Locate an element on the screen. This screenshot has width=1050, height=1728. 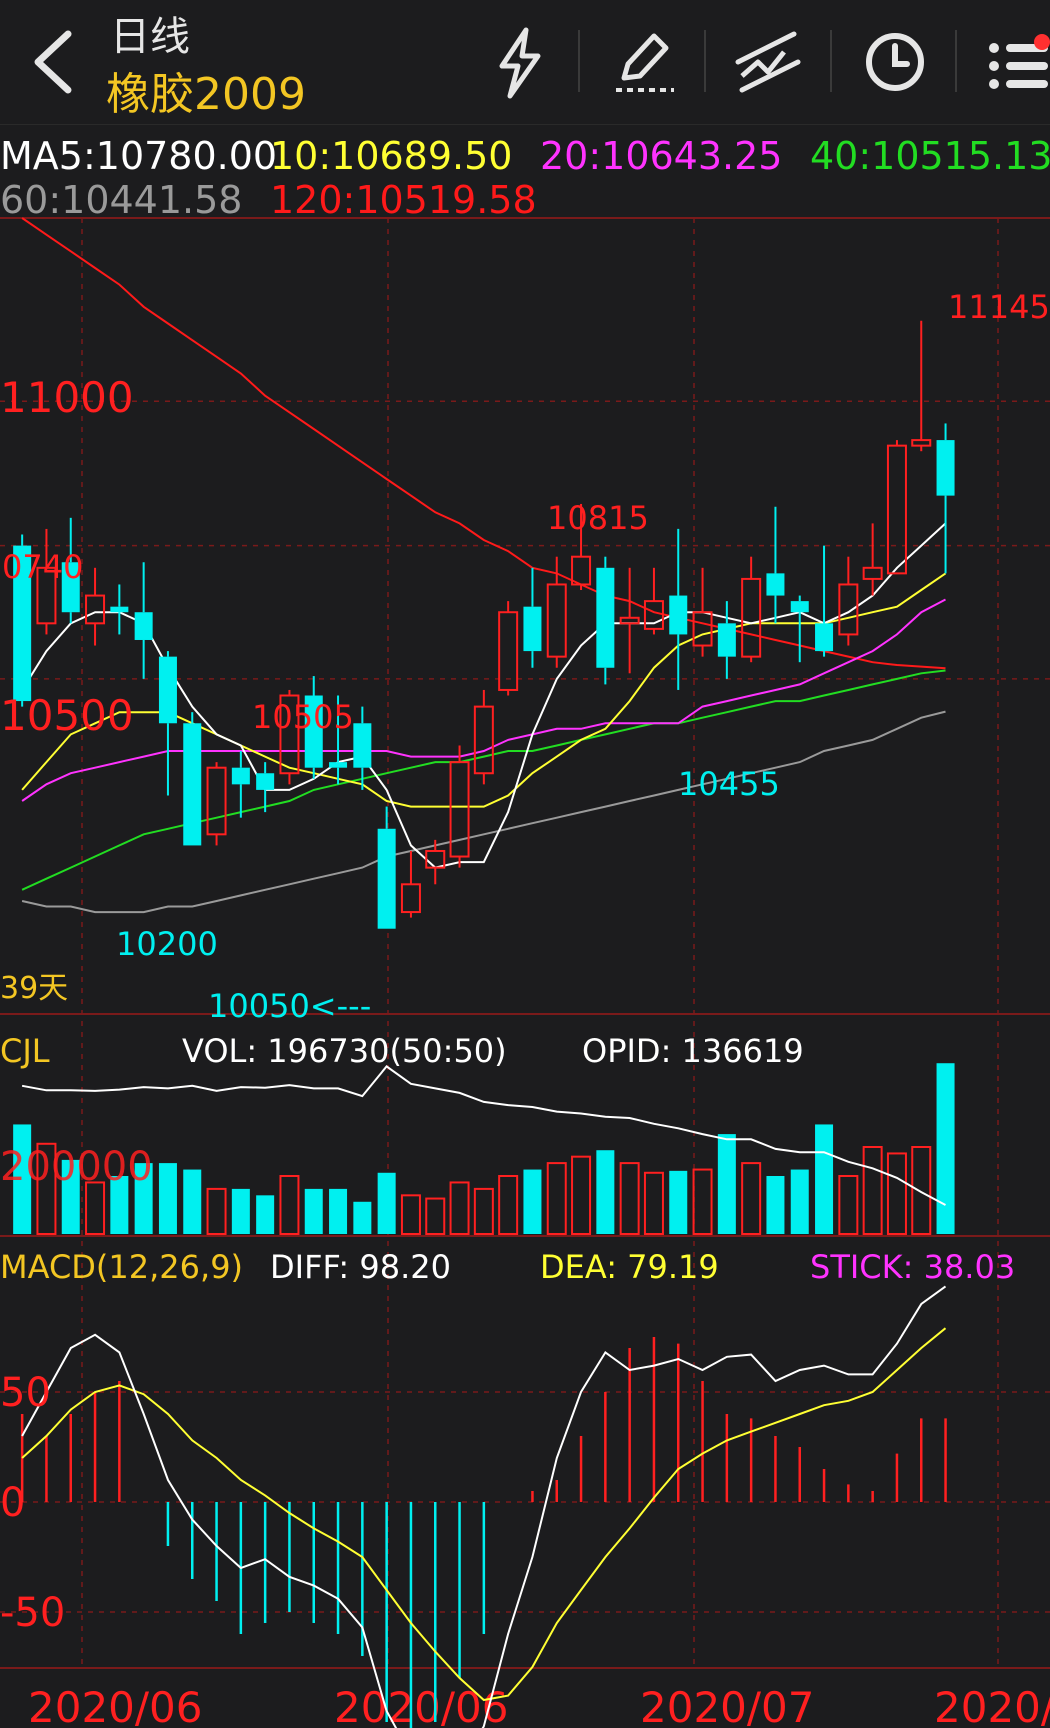
back-icon is located at coordinates (58, 62).